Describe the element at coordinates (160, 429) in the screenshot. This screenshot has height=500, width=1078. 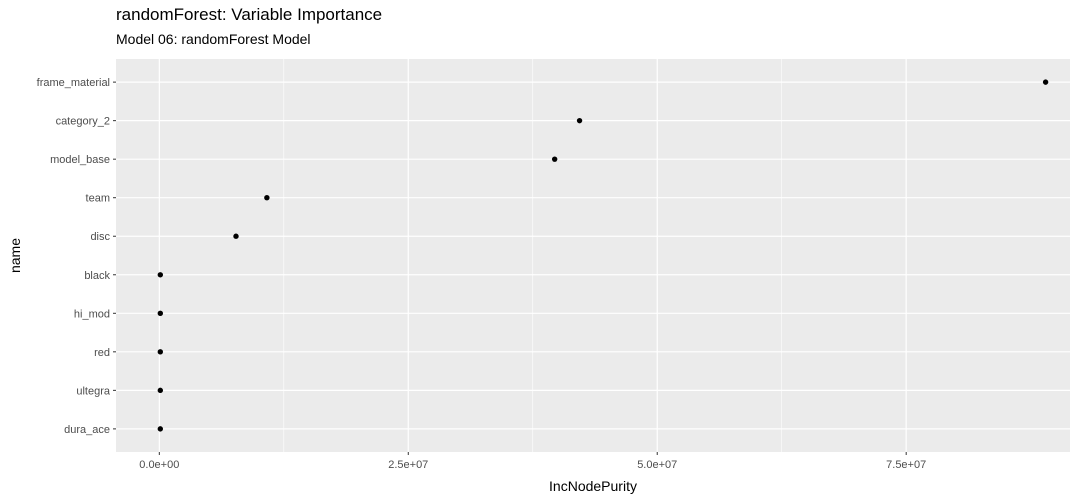
I see `data-point-dura_ace` at that location.